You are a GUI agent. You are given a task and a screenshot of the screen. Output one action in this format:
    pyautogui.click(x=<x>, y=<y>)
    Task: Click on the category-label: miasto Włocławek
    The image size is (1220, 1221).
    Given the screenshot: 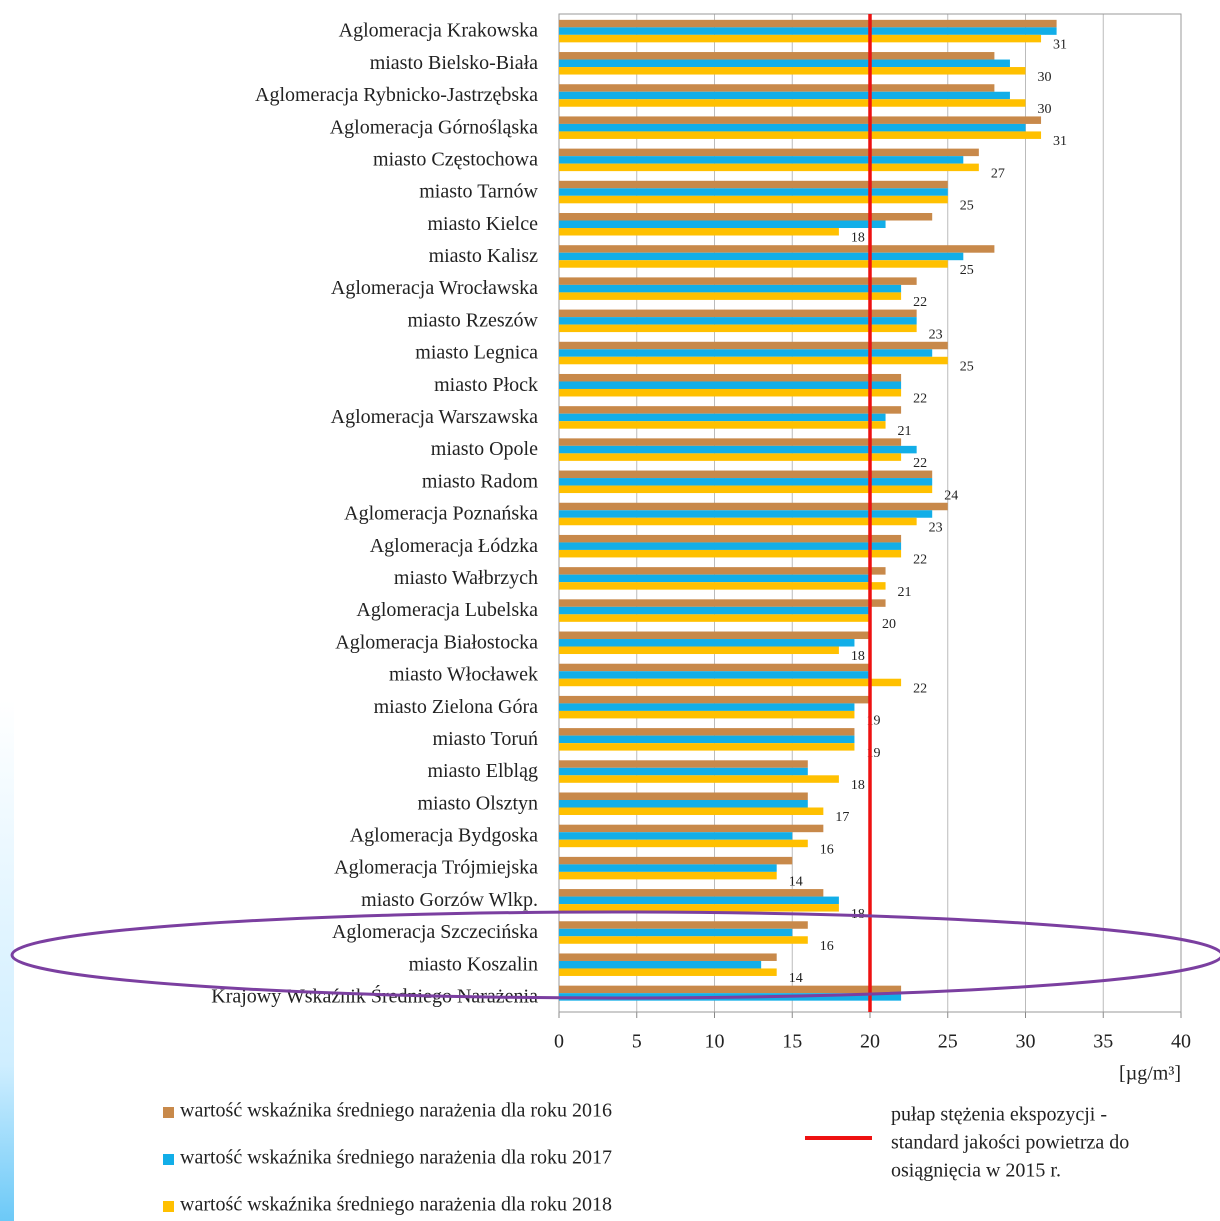 What is the action you would take?
    pyautogui.click(x=463, y=675)
    